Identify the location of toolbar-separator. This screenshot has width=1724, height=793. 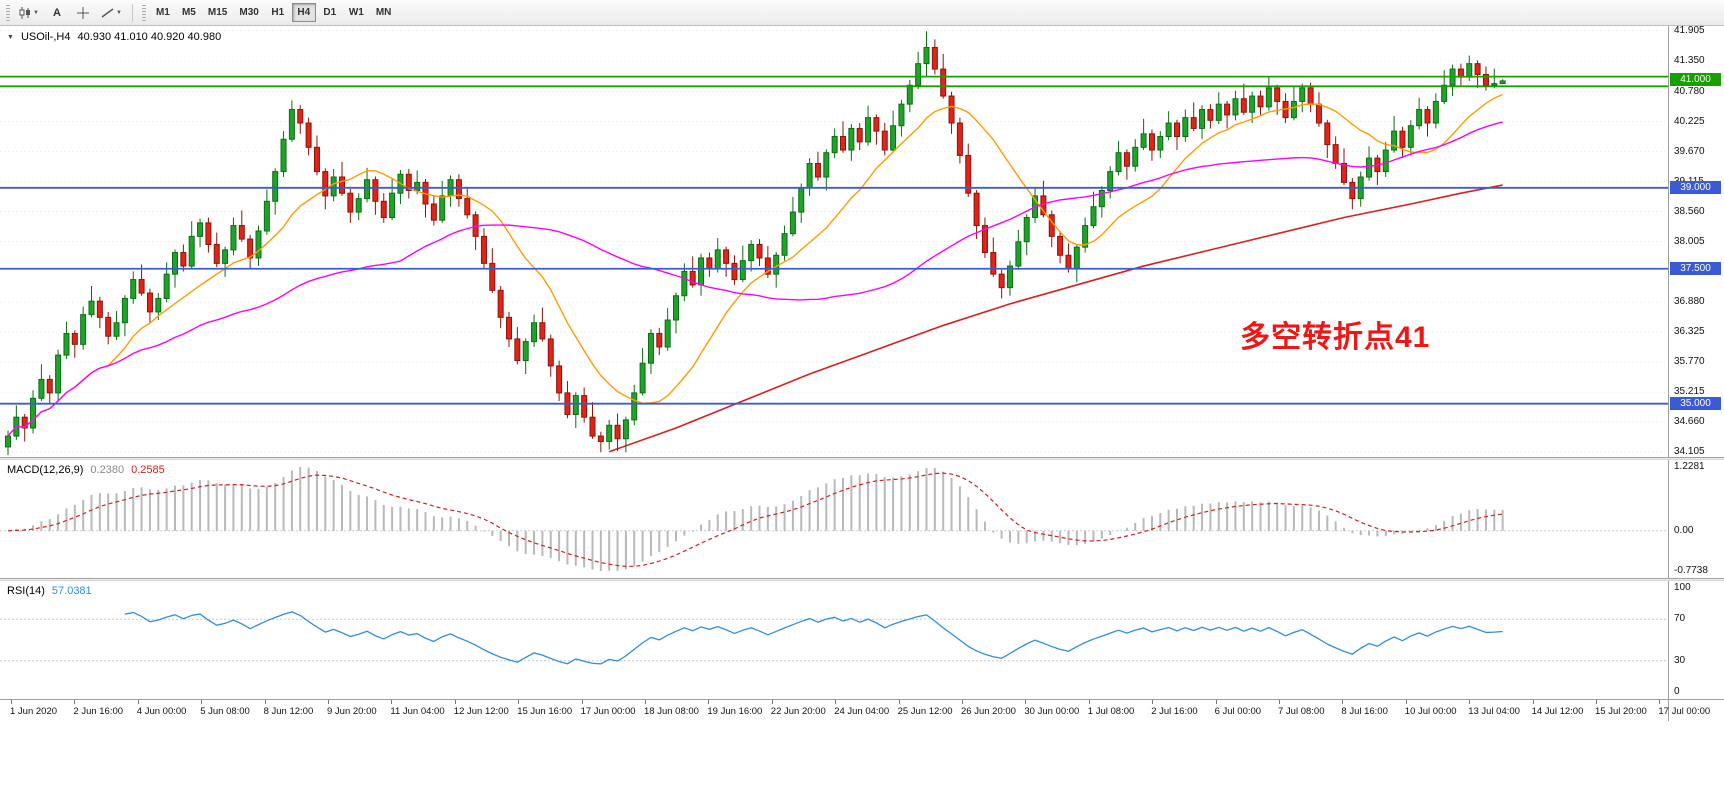
(132, 12).